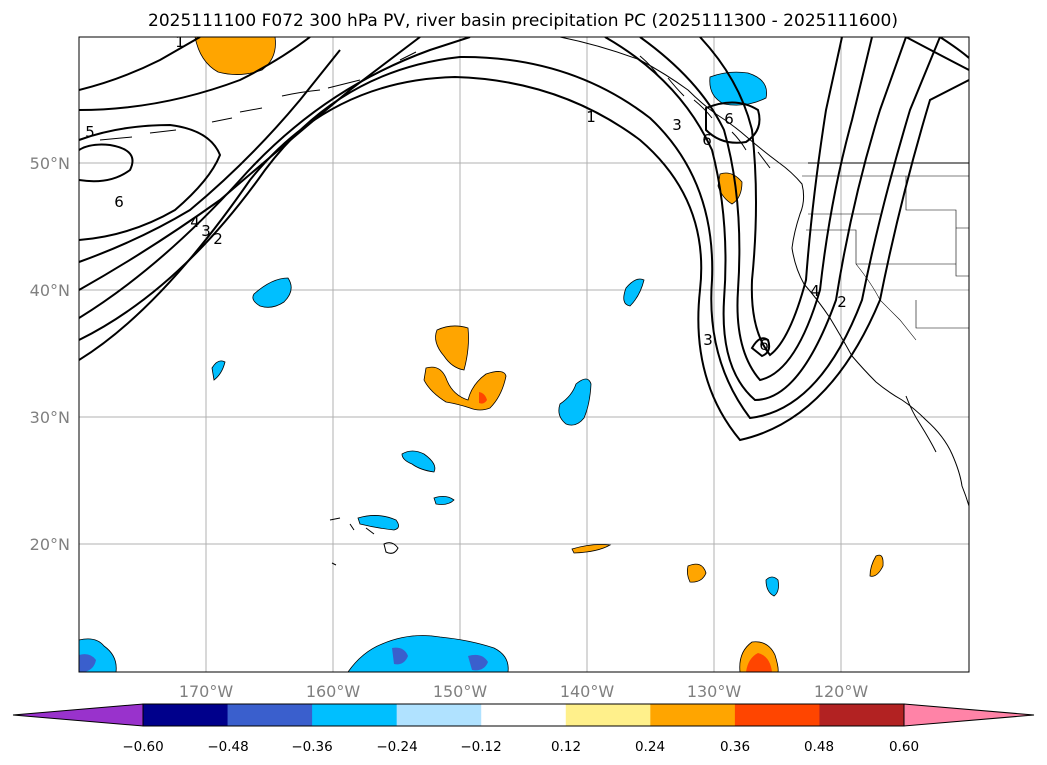 The width and height of the screenshot is (1047, 765). What do you see at coordinates (50, 290) in the screenshot?
I see `lat-tick-label: 40°N` at bounding box center [50, 290].